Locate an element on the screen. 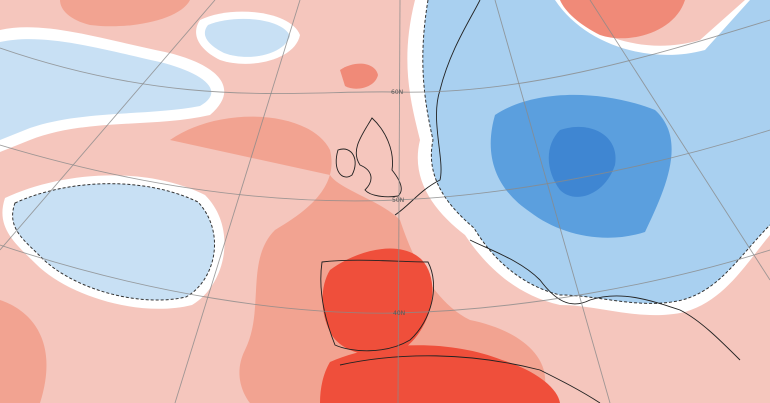  meridian-line is located at coordinates (399, 201).